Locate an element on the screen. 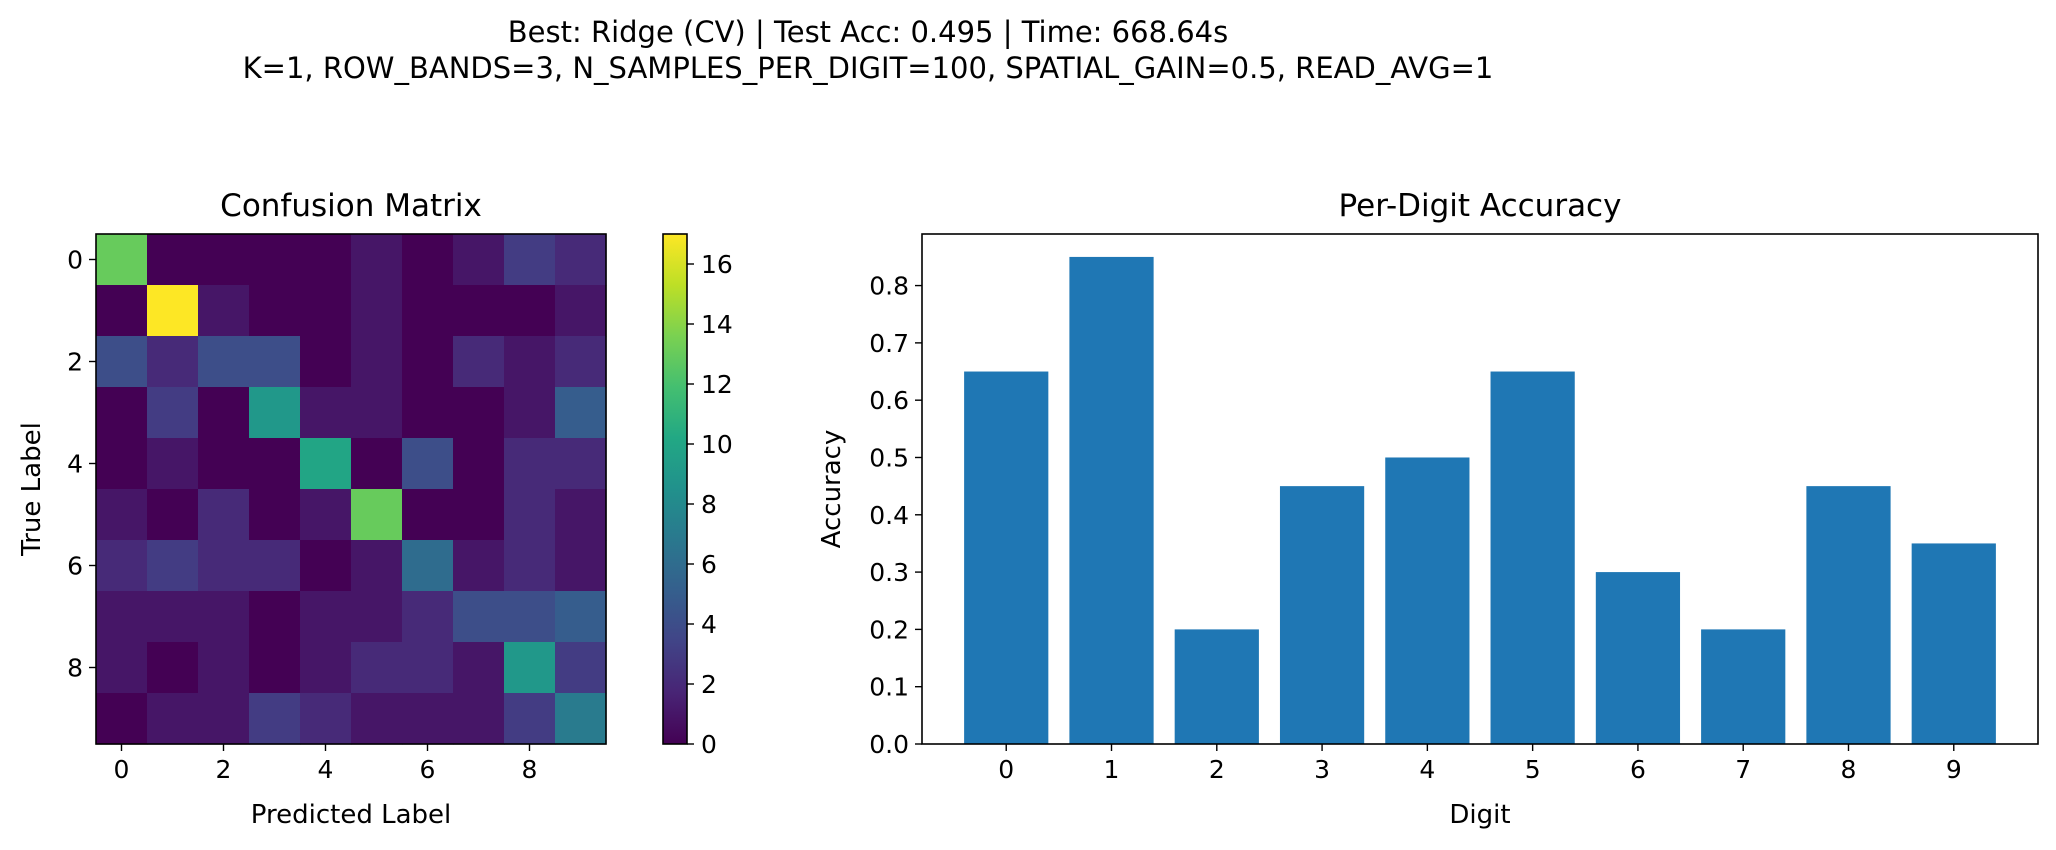 Image resolution: width=2056 pixels, height=850 pixels. x-tick-label: 5 is located at coordinates (1533, 769).